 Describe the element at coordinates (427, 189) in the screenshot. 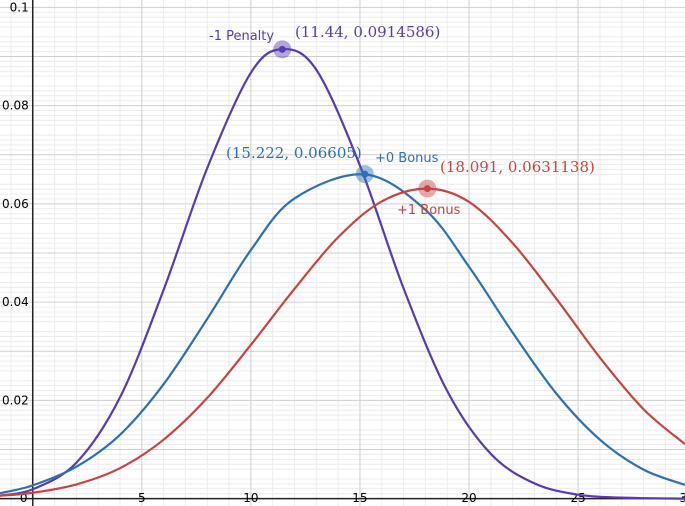

I see `peak-point-plus1` at that location.